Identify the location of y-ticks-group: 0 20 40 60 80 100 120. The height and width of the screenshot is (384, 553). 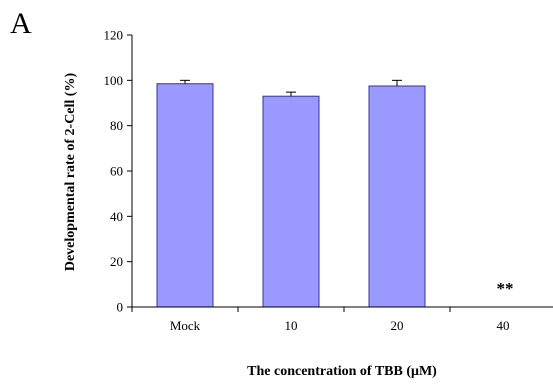
(118, 171).